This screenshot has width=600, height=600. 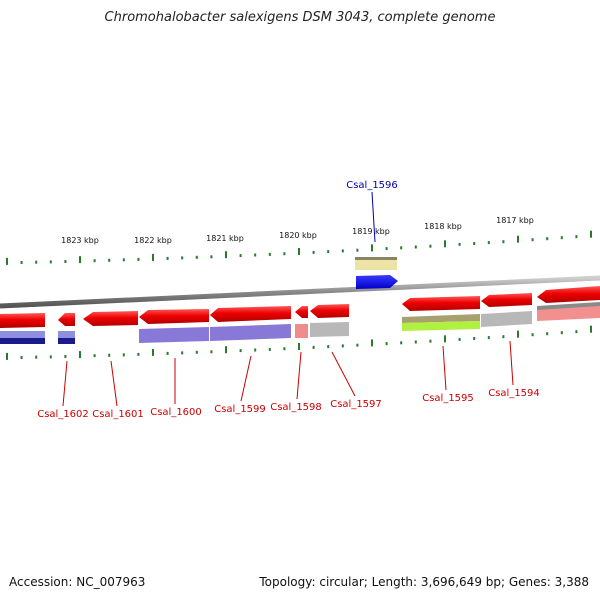 I want to click on kbp-label: 1817 kbp, so click(x=515, y=220).